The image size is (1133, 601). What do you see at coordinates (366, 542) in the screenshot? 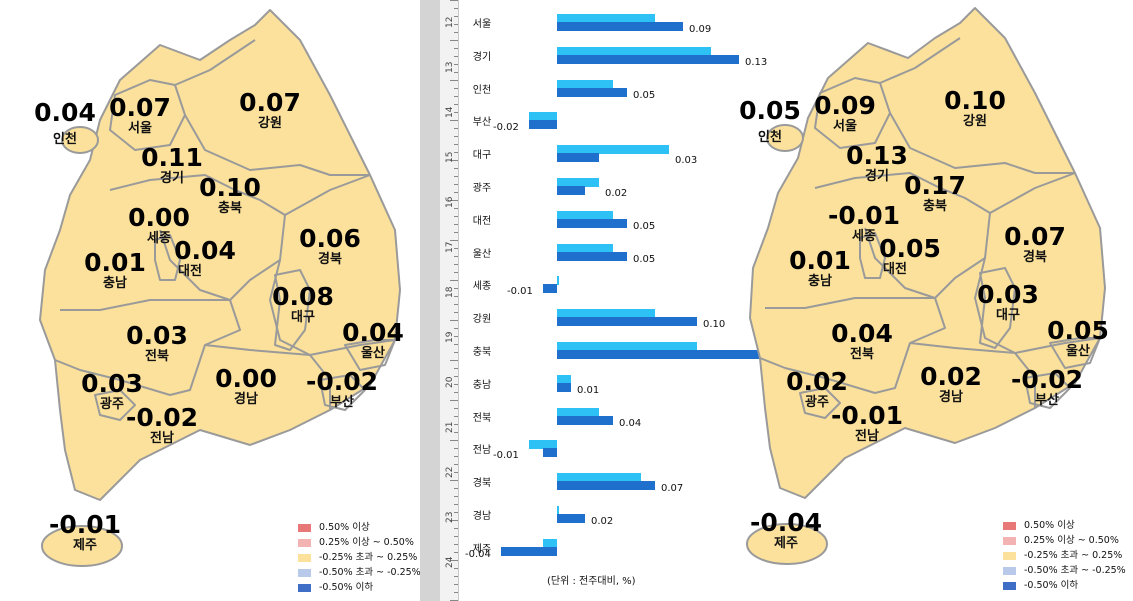
I see `legend-label: 0.25% 이상 ~ 0.50%` at bounding box center [366, 542].